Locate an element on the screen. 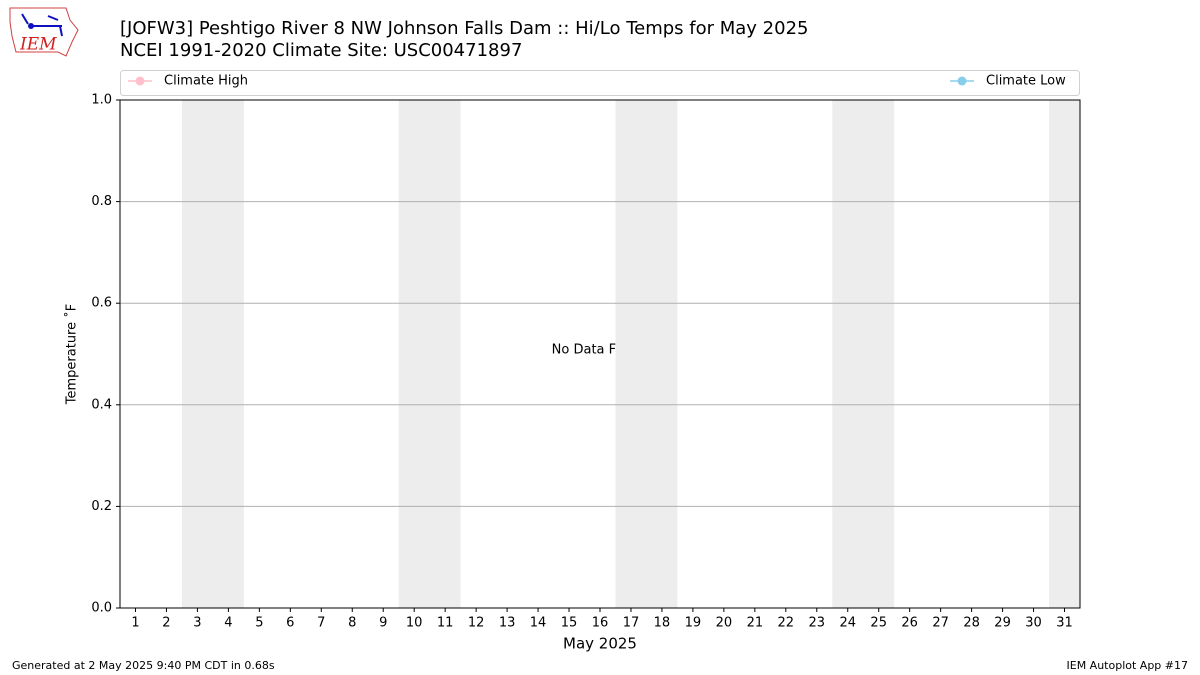 This screenshot has height=675, width=1200. x-tick-label: 19 is located at coordinates (693, 623).